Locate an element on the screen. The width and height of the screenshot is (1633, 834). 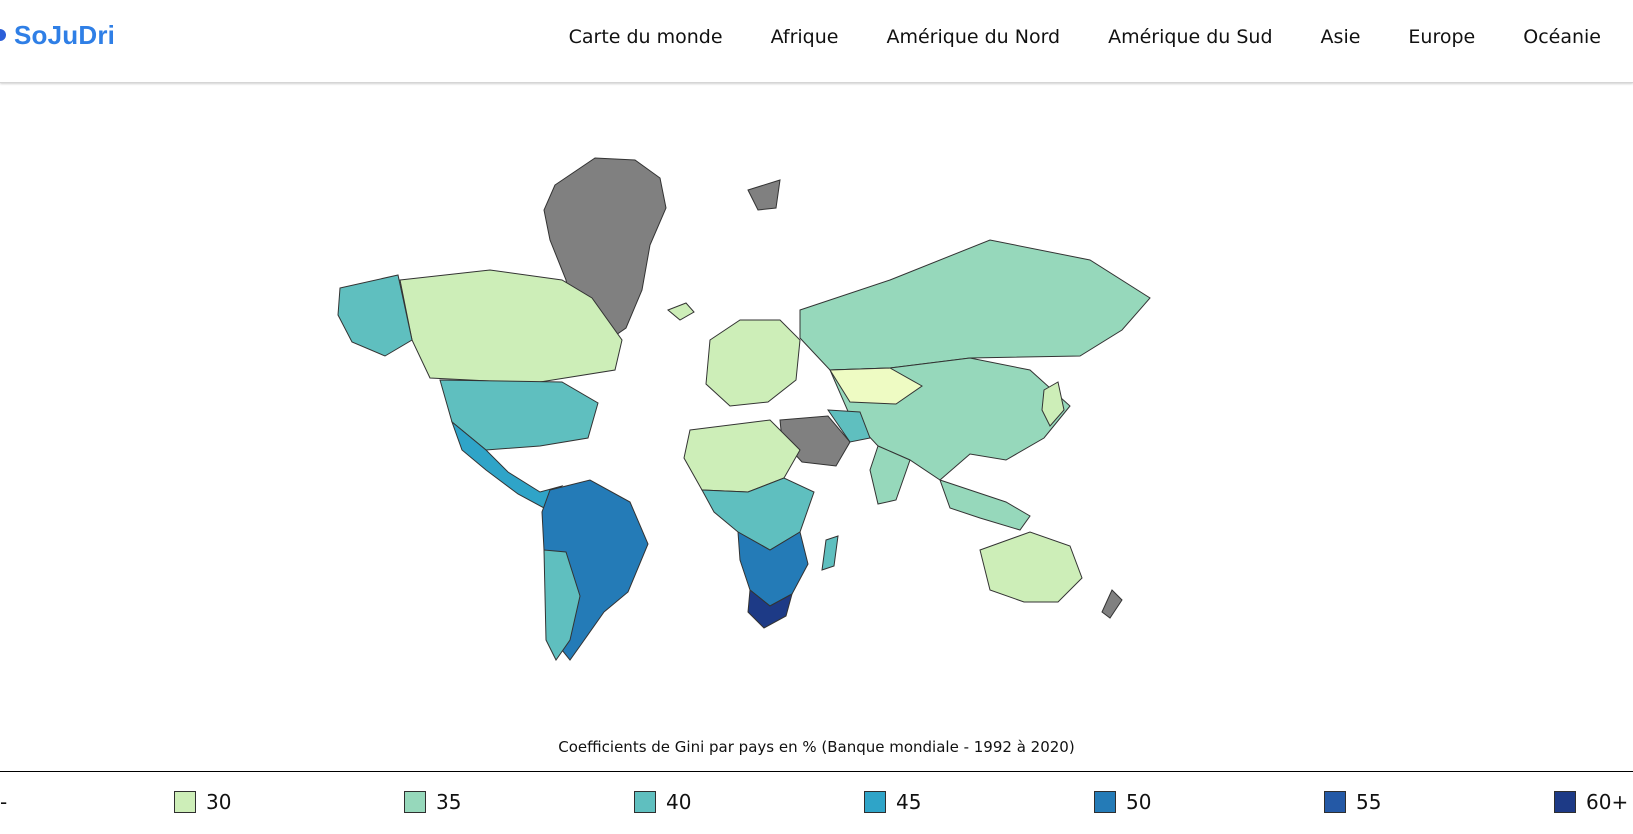
iceland-region is located at coordinates (681, 311).